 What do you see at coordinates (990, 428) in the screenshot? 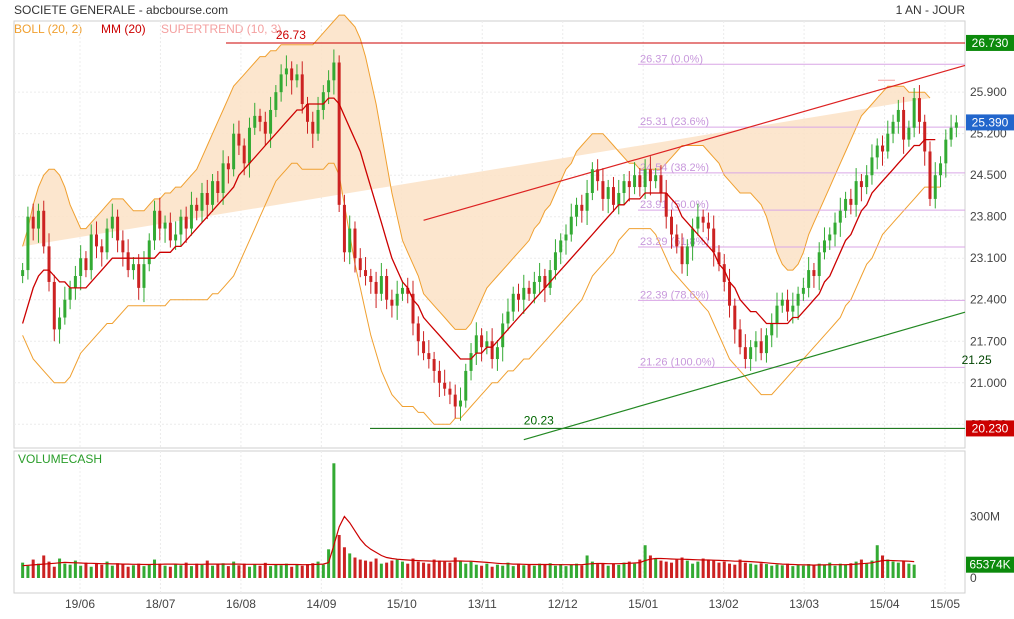
I see `low-marker-text: 20.230` at bounding box center [990, 428].